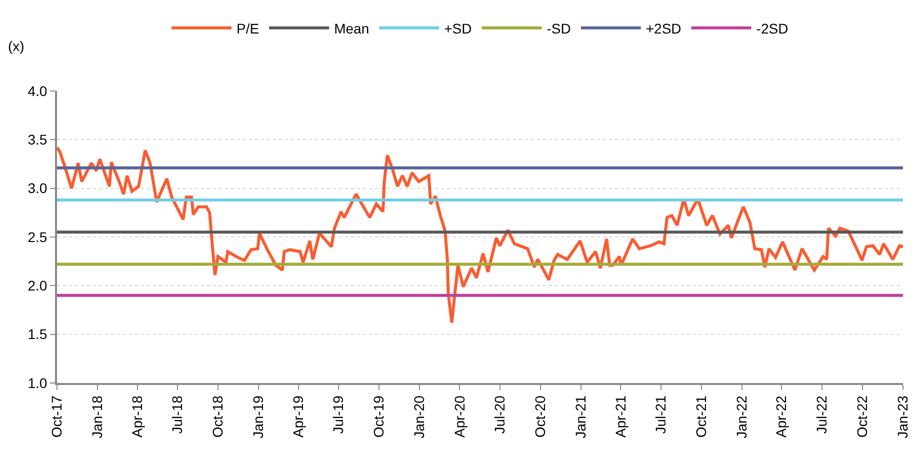 The height and width of the screenshot is (450, 923). I want to click on y-tick-label: 4.0, so click(38, 90).